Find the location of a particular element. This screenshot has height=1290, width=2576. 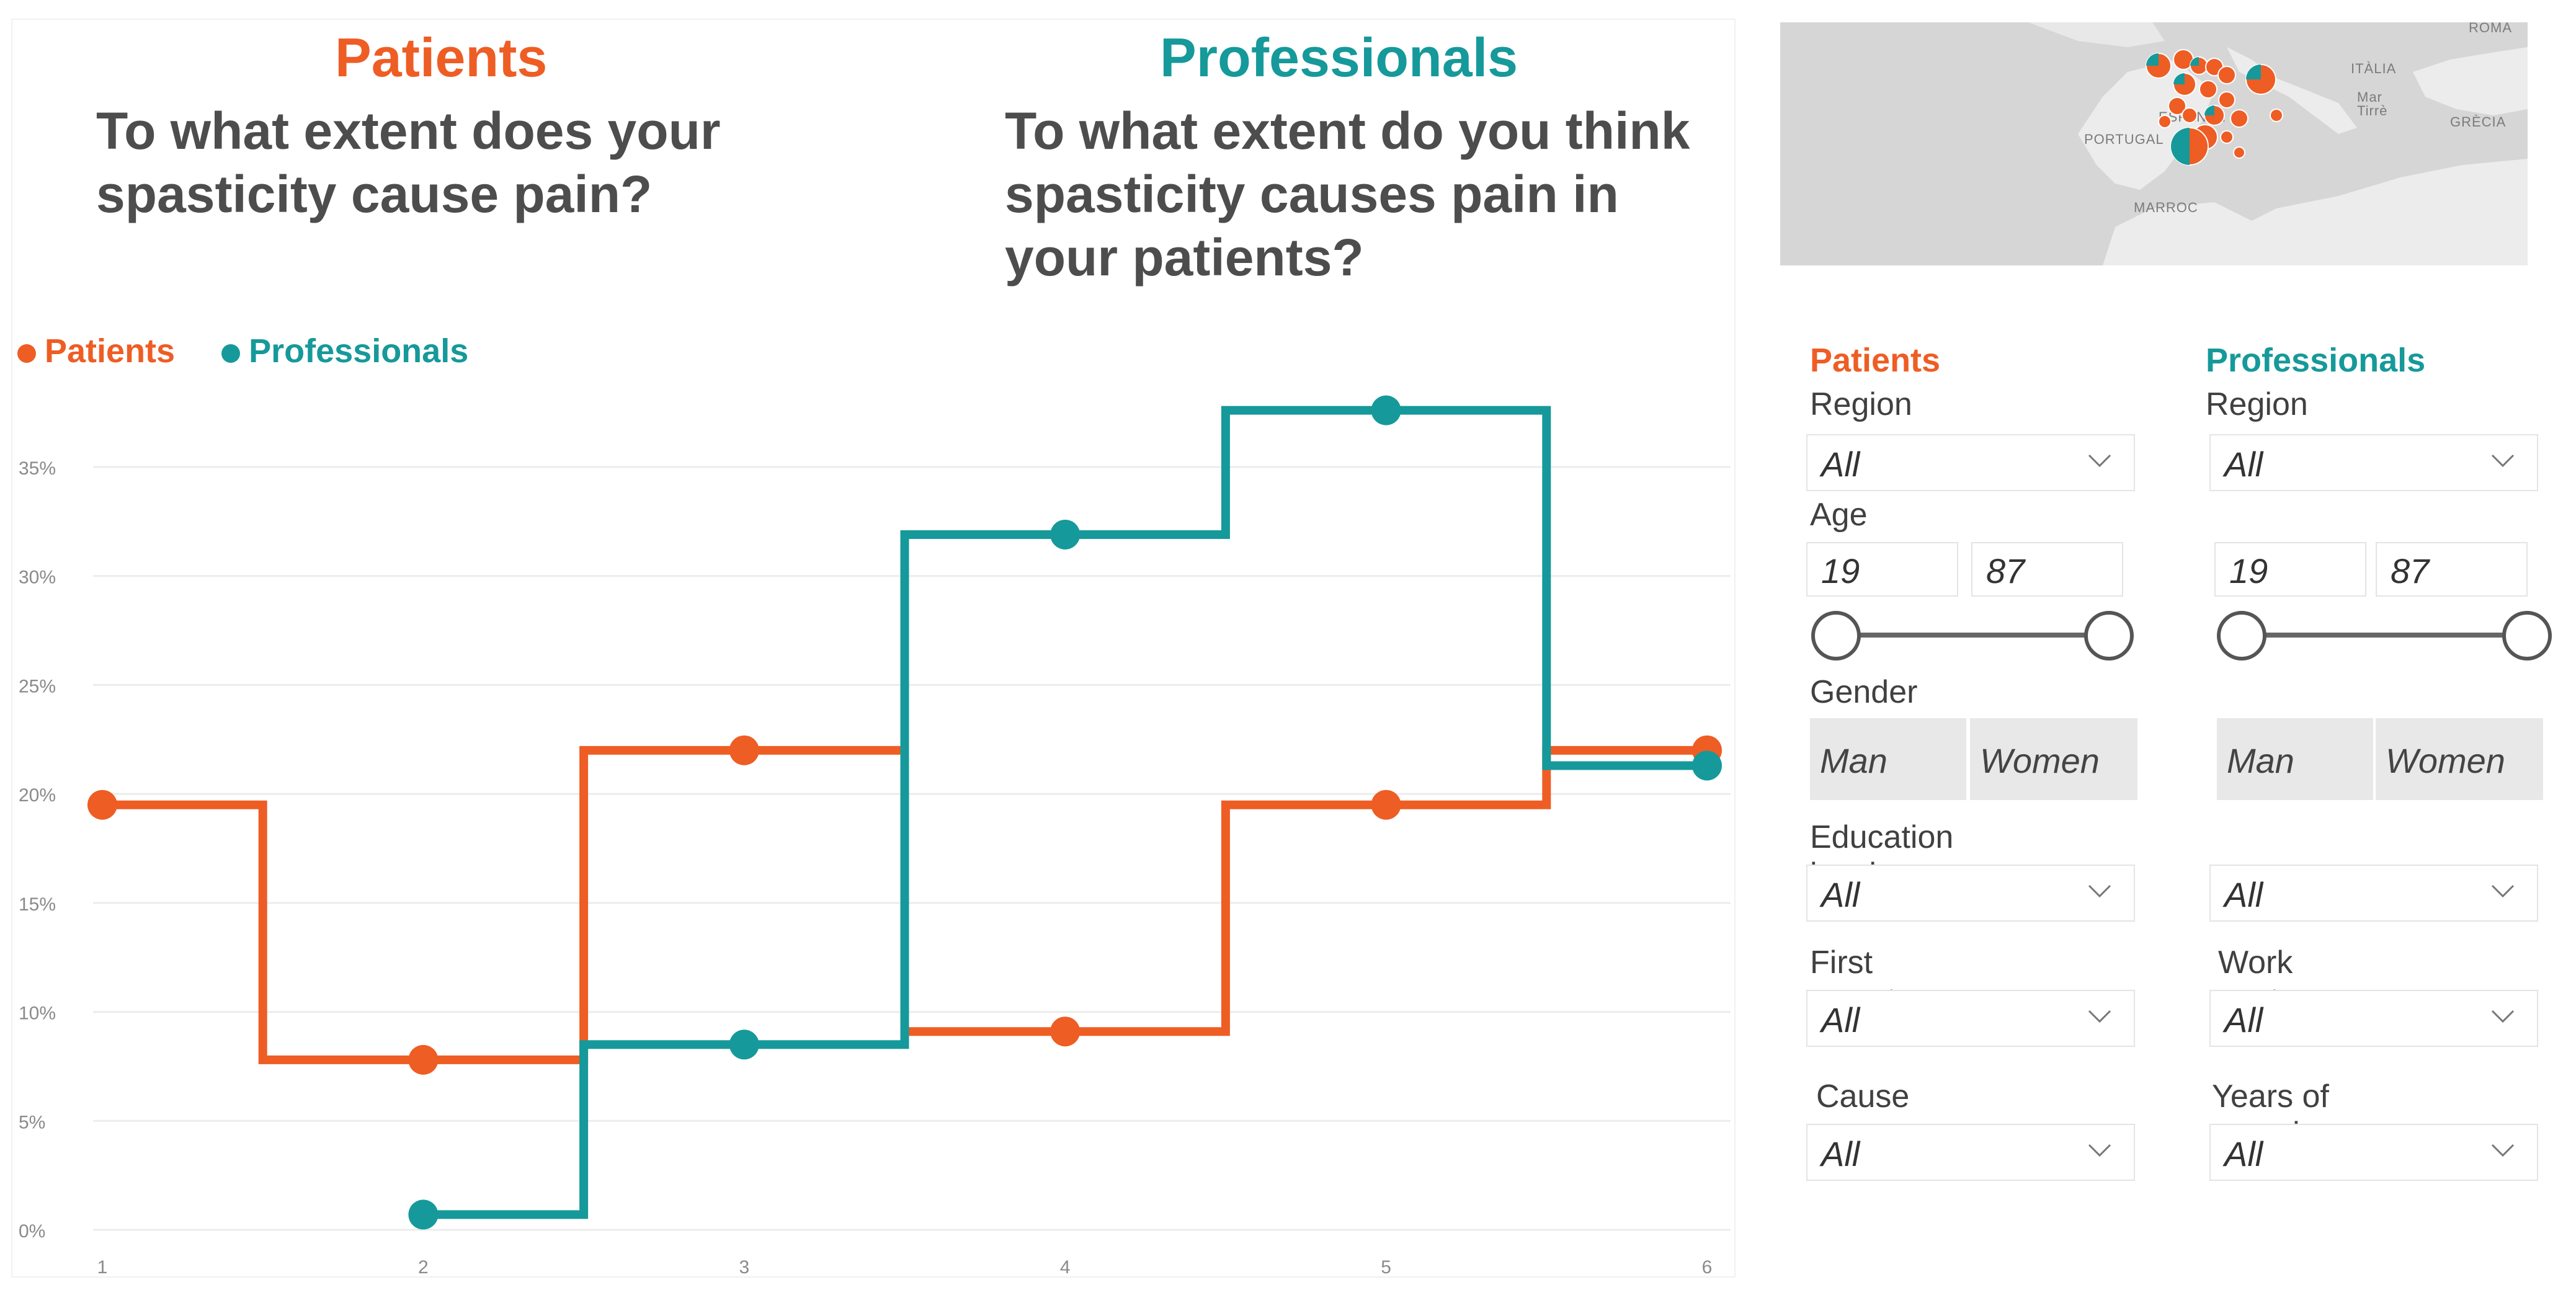

legend-item-patients: Patients is located at coordinates (96, 351).